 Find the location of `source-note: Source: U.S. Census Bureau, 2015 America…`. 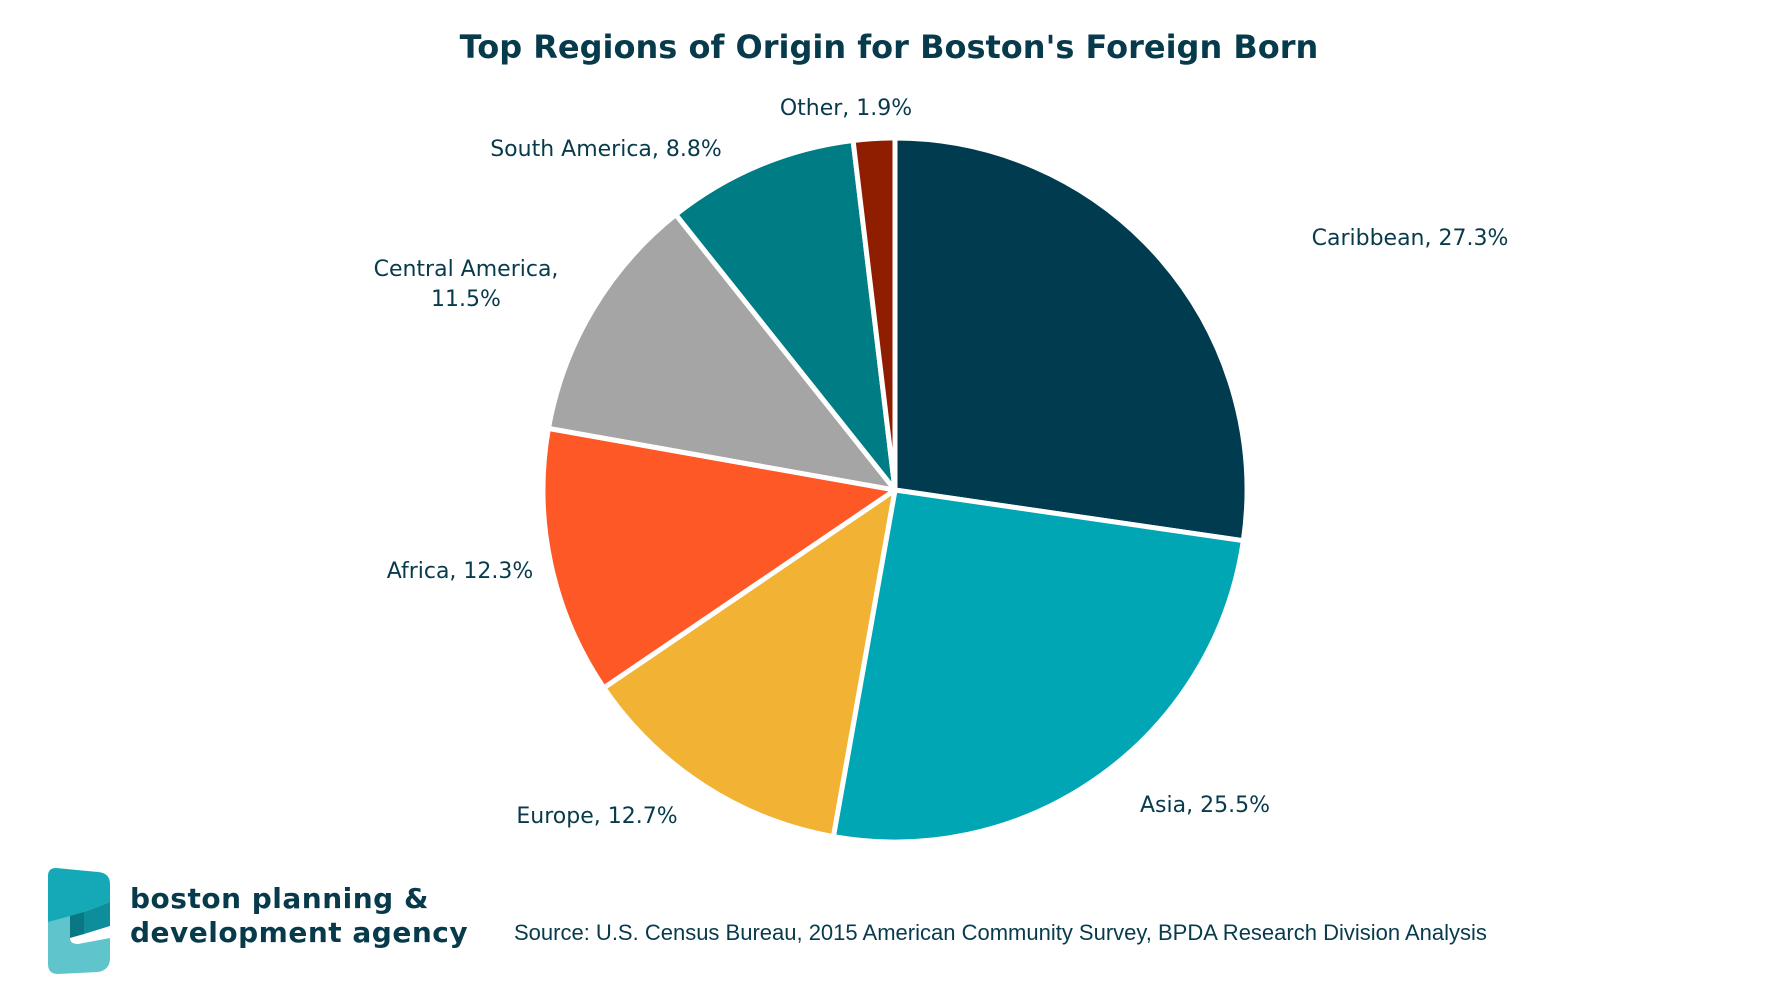

source-note: Source: U.S. Census Bureau, 2015 America… is located at coordinates (1000, 932).